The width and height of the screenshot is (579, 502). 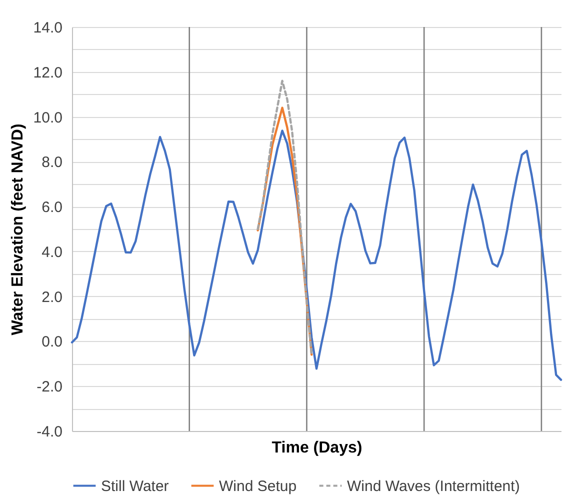 I want to click on y-tick-label: 0.0, so click(x=52, y=342).